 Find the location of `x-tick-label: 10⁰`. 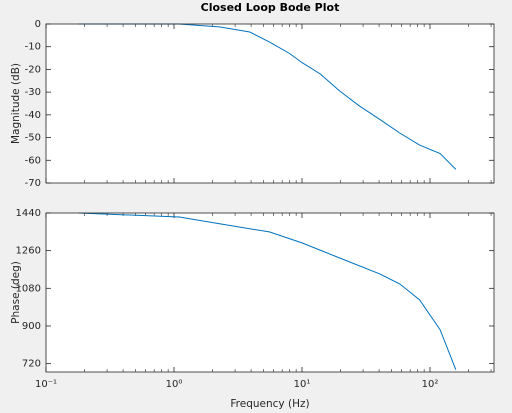

x-tick-label: 10⁰ is located at coordinates (174, 384).